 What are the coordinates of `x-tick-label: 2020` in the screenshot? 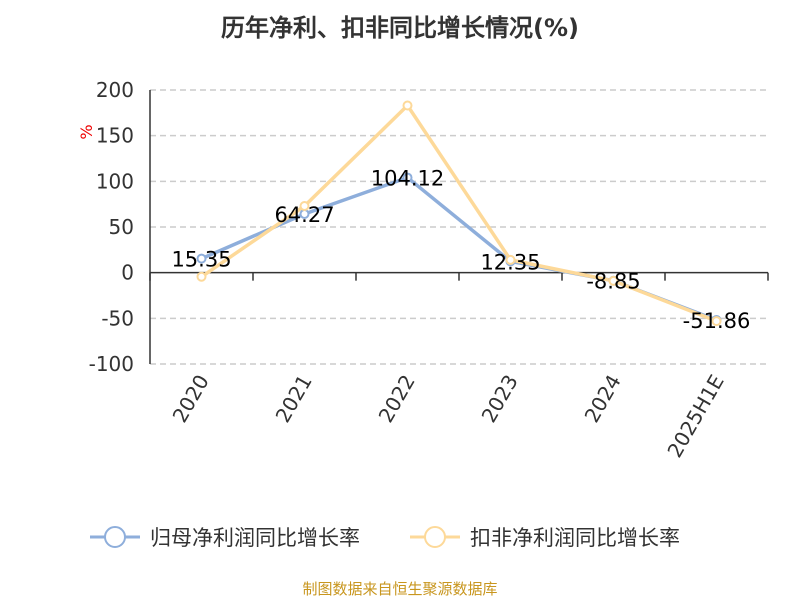 It's located at (191, 399).